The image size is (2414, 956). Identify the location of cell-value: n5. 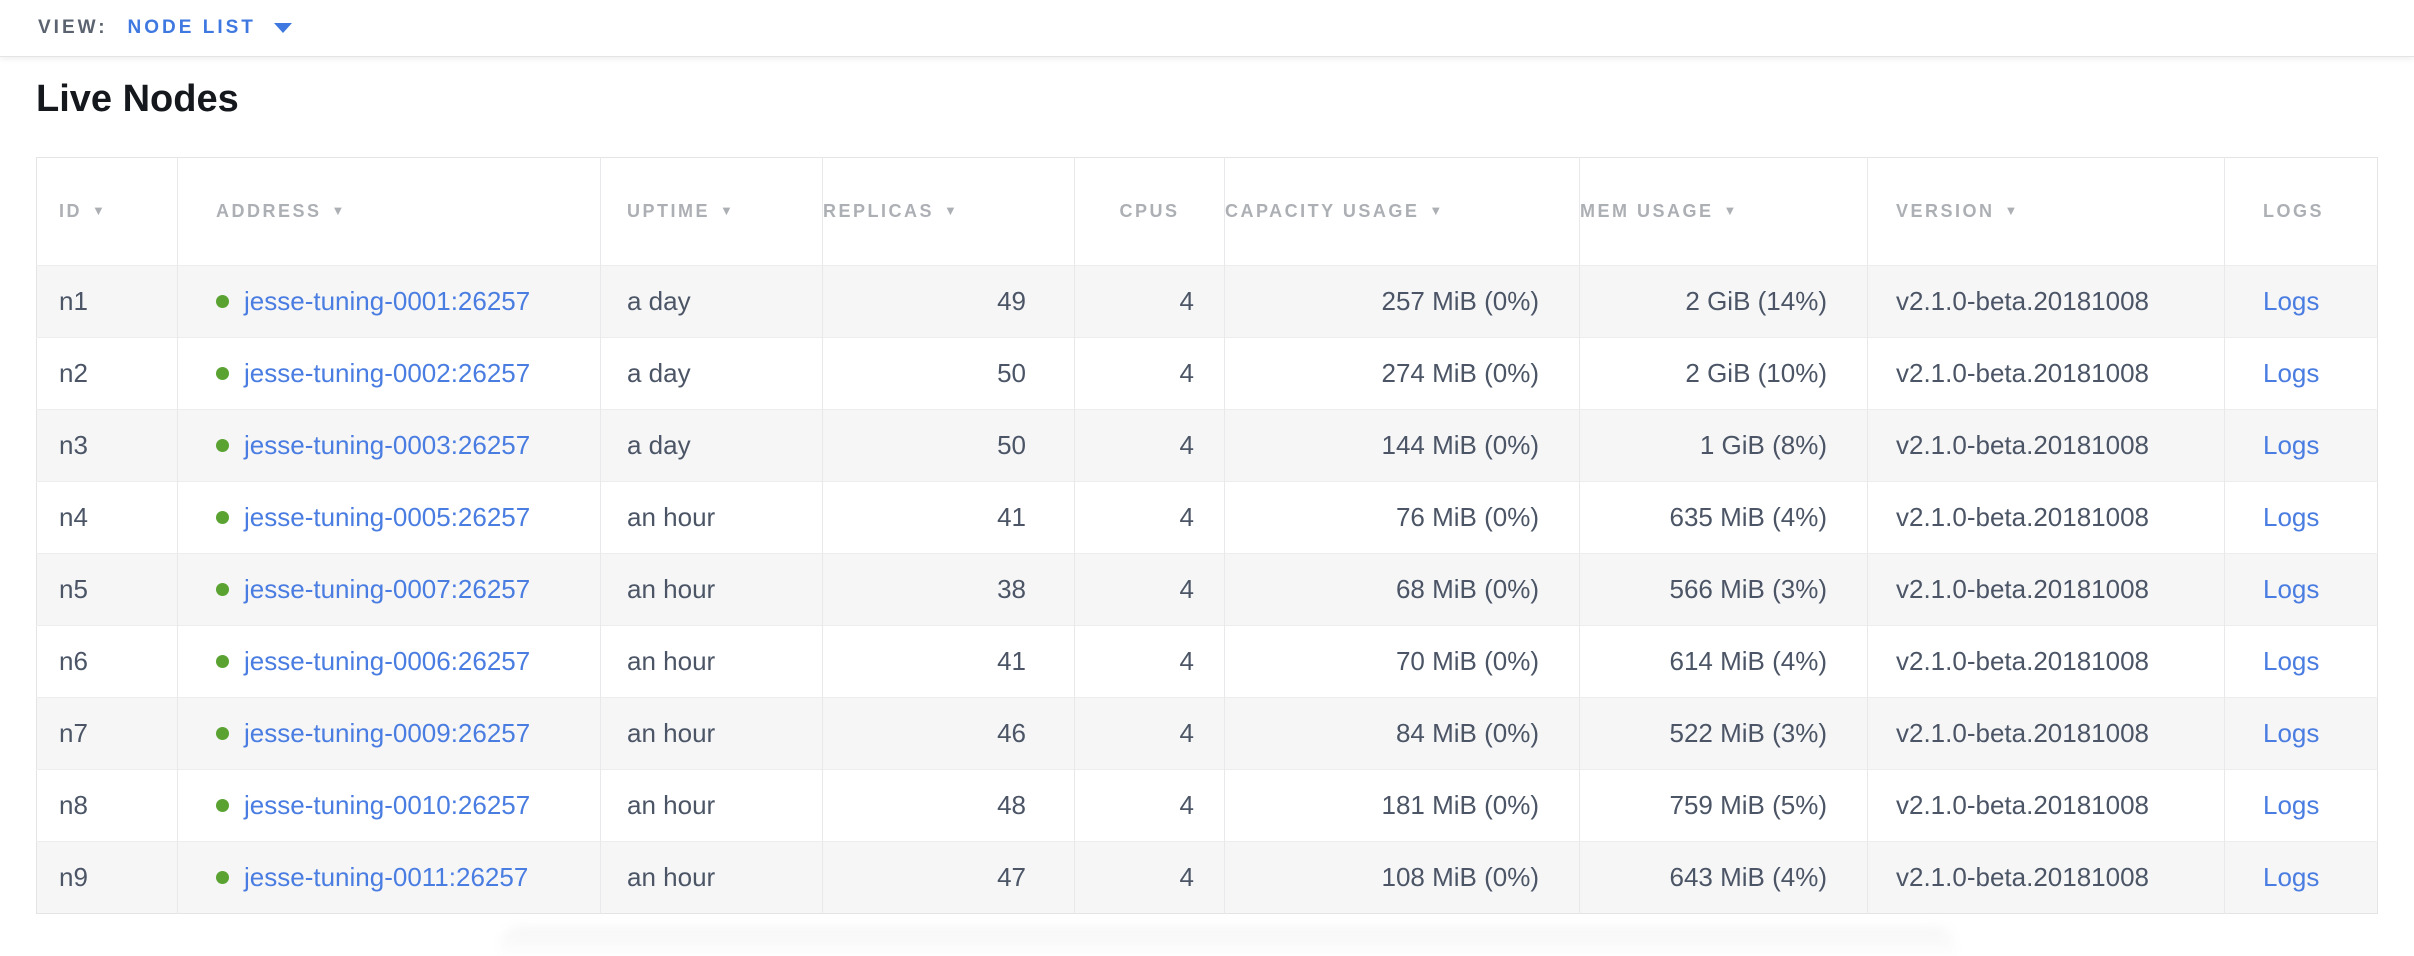
(73, 589).